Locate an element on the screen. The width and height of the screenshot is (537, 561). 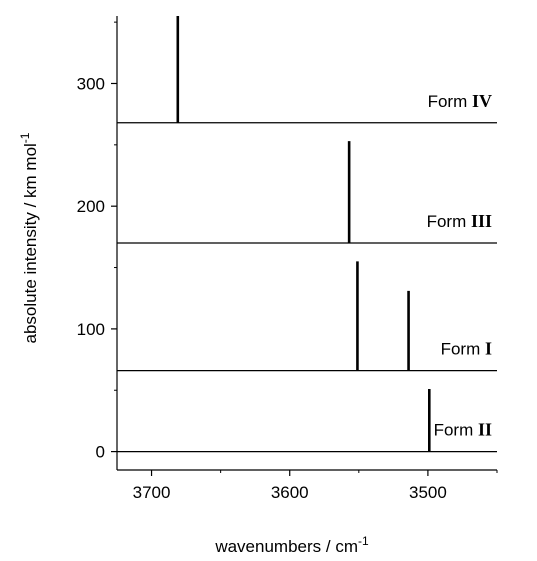
x-axis-title: wavenumbers / cm-1 is located at coordinates (291, 545).